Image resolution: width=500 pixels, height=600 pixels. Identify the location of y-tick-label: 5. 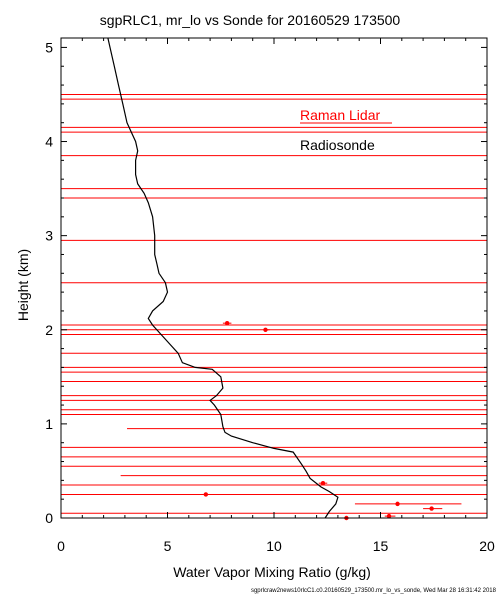
(49, 47).